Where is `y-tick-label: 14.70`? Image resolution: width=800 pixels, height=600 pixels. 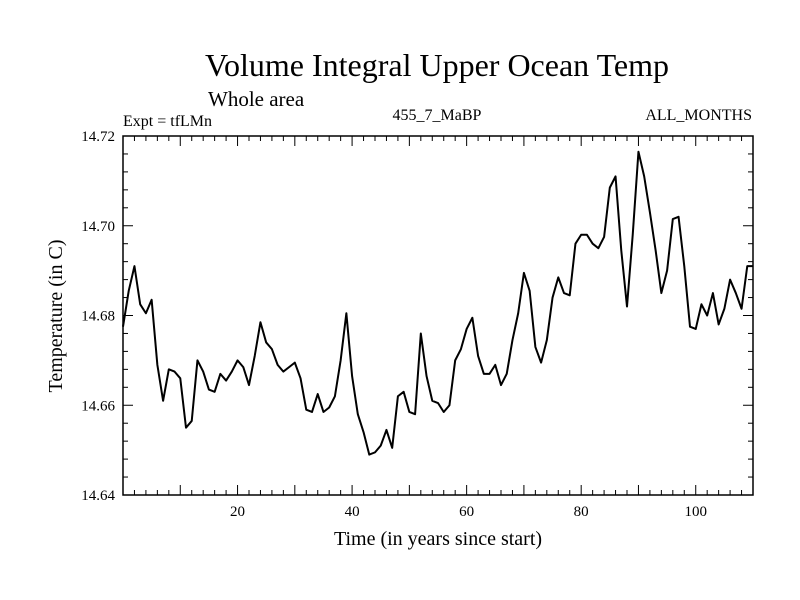
y-tick-label: 14.70 is located at coordinates (98, 227).